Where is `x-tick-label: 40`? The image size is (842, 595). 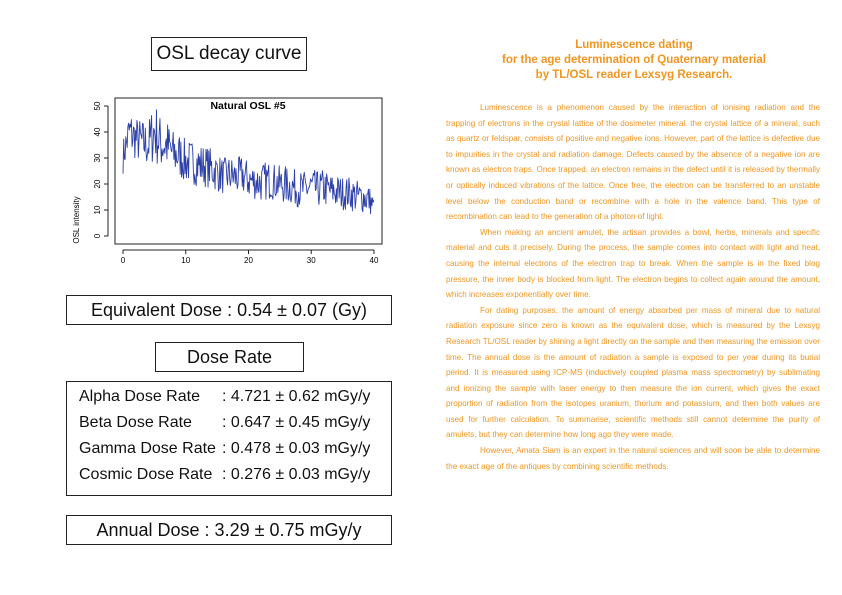
x-tick-label: 40 is located at coordinates (374, 260).